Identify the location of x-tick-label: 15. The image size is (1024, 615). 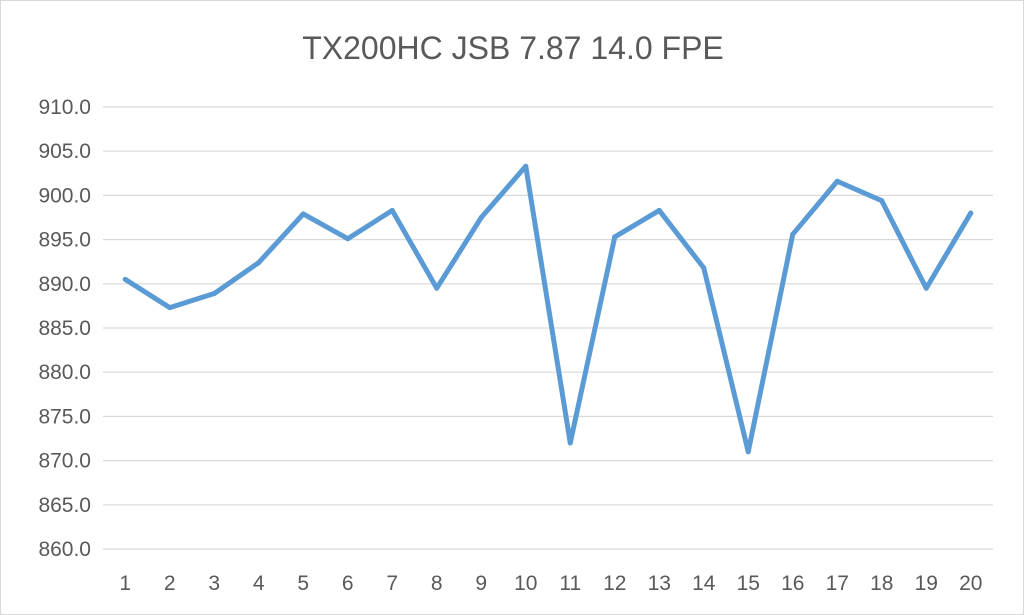
(748, 583).